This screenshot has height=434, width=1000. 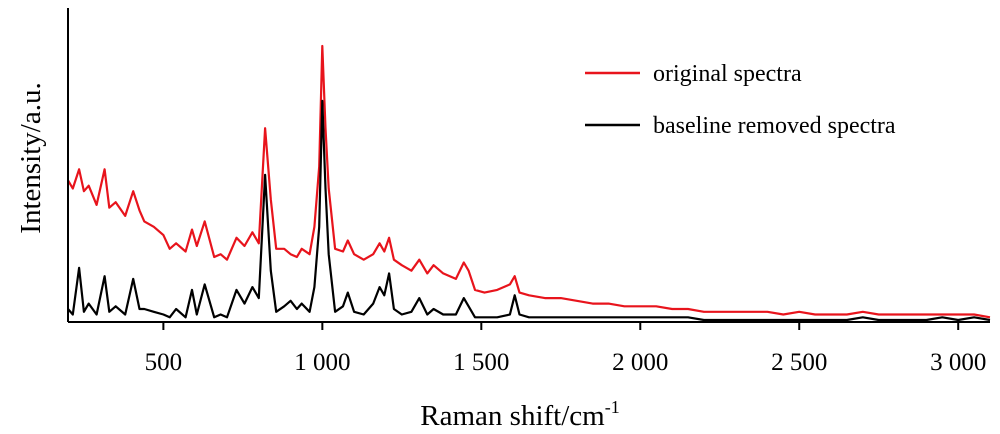 What do you see at coordinates (565, 349) in the screenshot?
I see `x-ticks: 500 1 000 1 500 2 000 2 500 3 000` at bounding box center [565, 349].